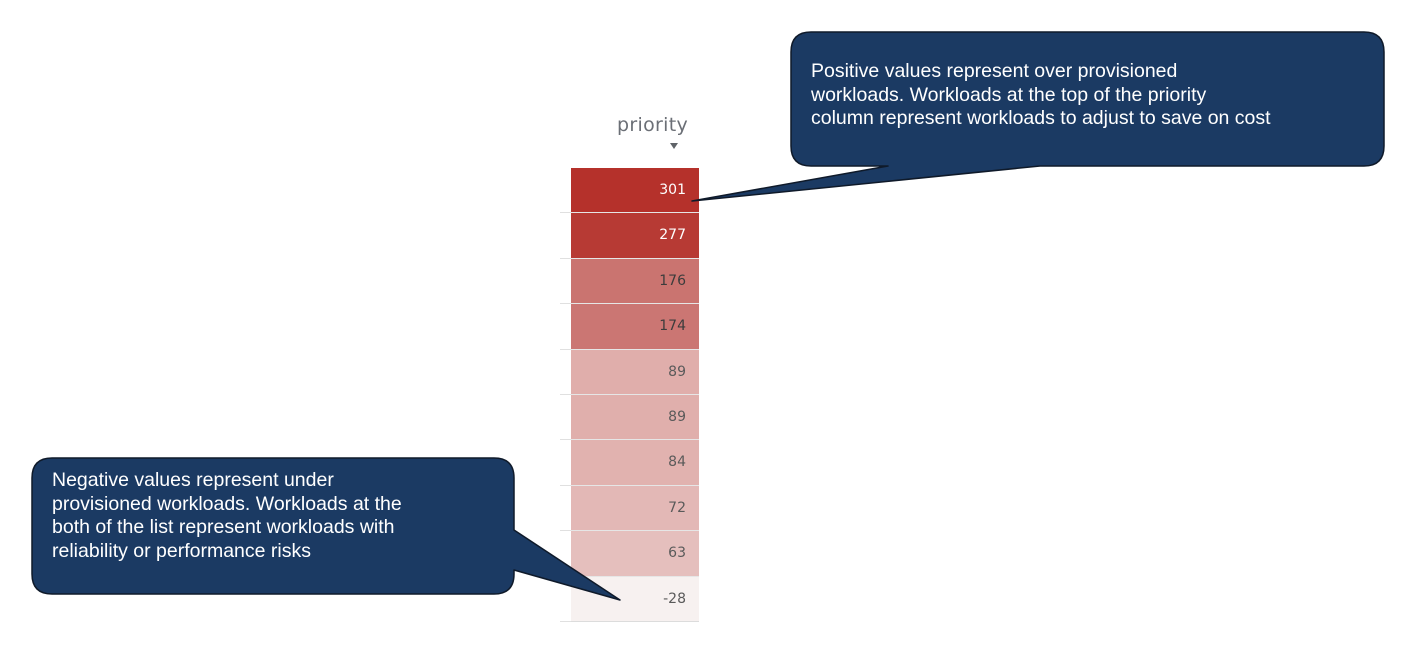 Image resolution: width=1414 pixels, height=652 pixels. I want to click on priority-cell: -28, so click(629, 599).